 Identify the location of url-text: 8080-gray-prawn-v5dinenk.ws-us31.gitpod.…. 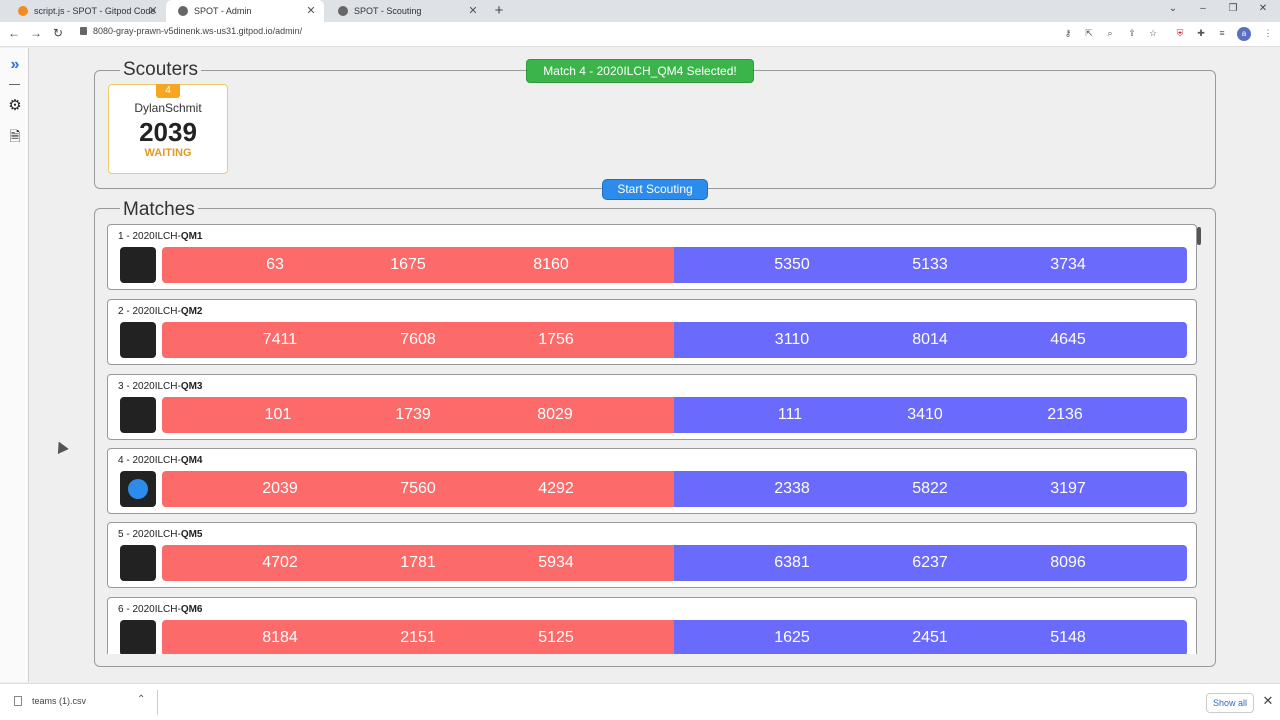
(198, 31).